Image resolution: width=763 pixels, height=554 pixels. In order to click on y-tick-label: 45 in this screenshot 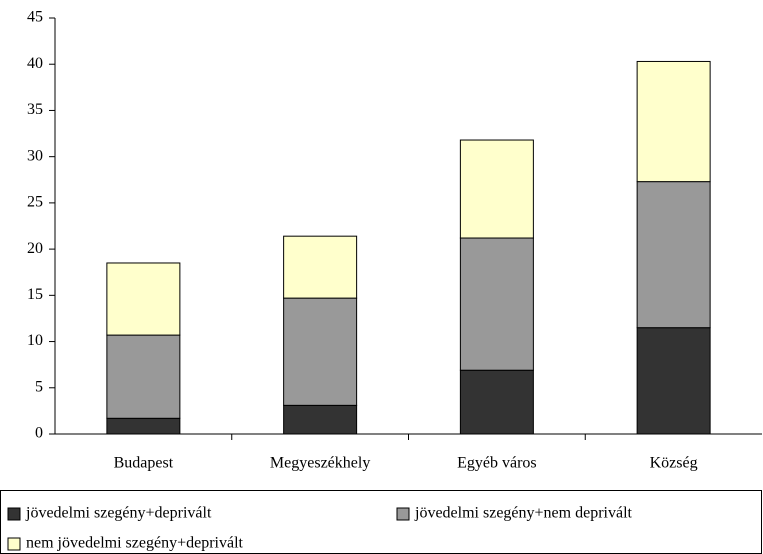, I will do `click(35, 17)`.